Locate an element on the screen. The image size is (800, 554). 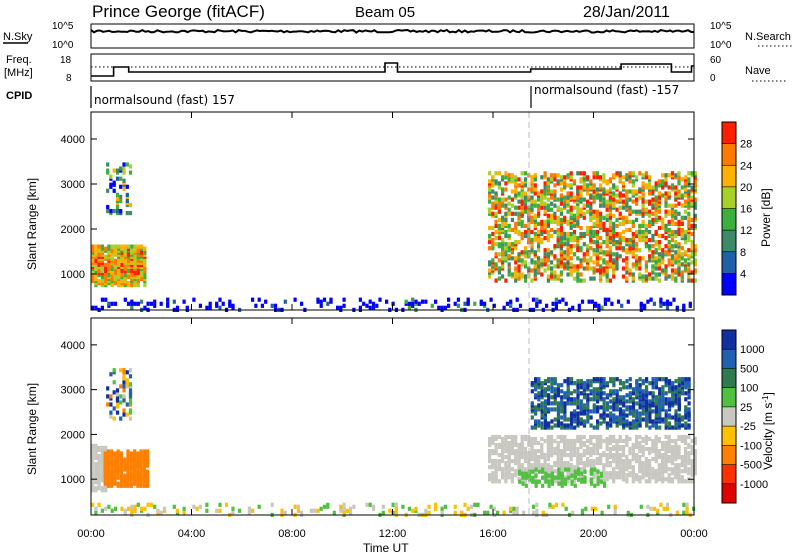
y-tick-label: 3000 is located at coordinates (73, 391).